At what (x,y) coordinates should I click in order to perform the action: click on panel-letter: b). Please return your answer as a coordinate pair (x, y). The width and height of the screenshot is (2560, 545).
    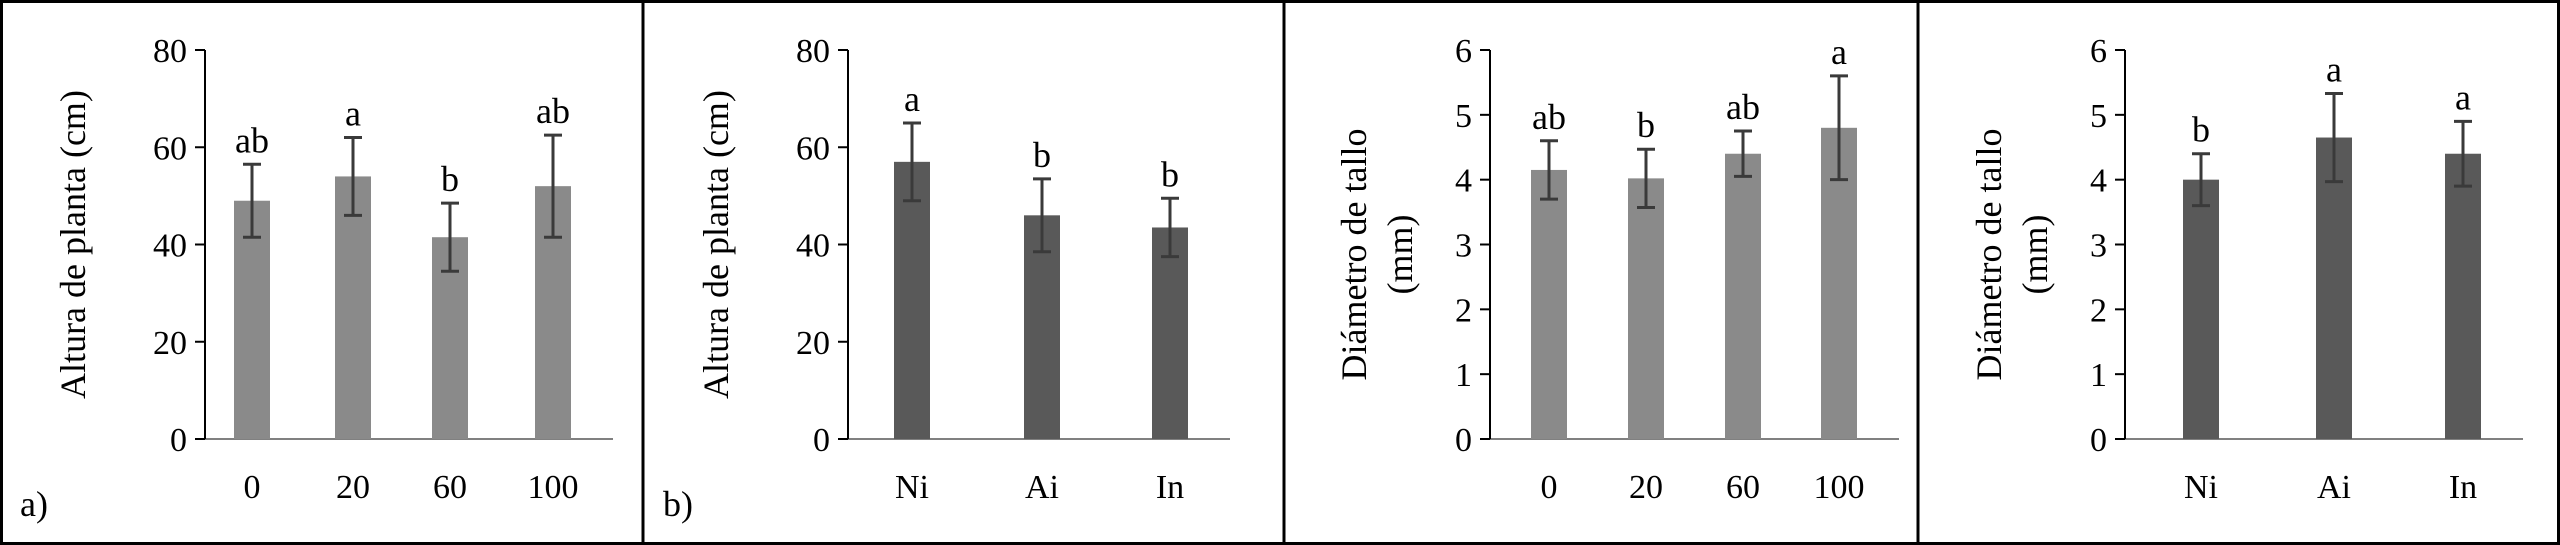
    Looking at the image, I should click on (678, 504).